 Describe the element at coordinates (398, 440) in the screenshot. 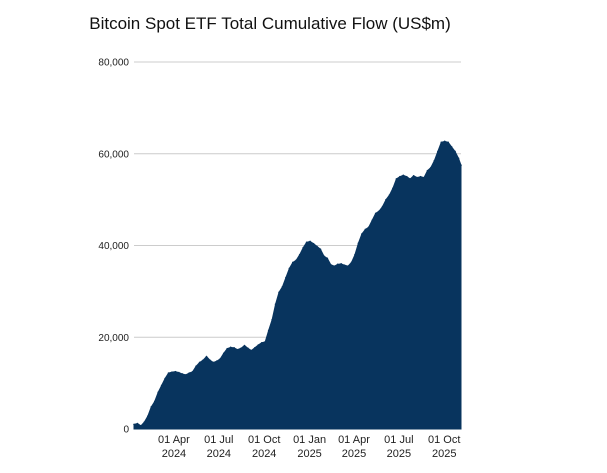

I see `x-tick-label: 01 Jul` at that location.